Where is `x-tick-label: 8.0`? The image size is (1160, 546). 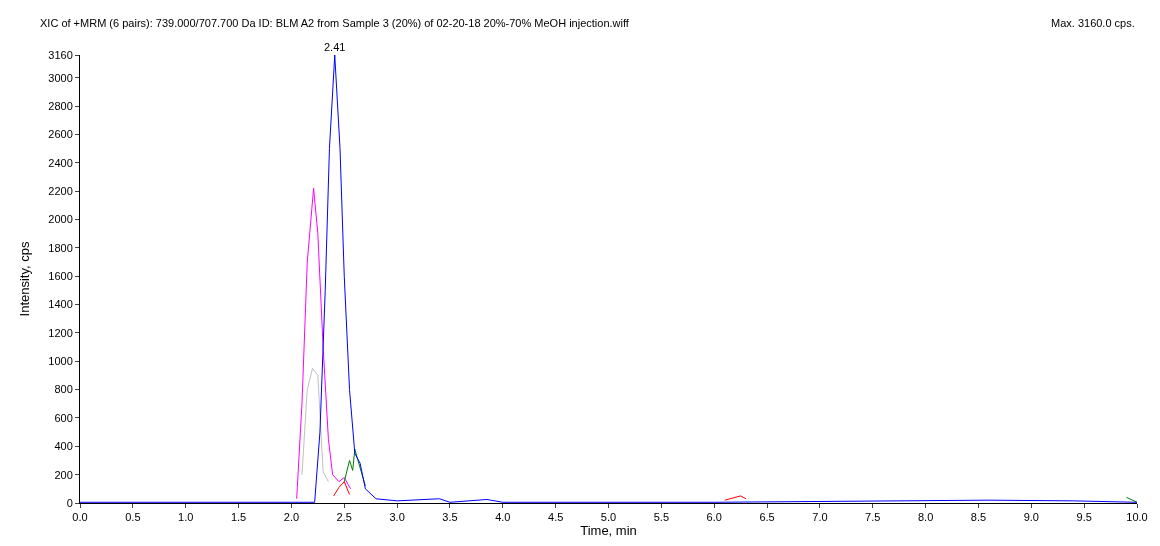 x-tick-label: 8.0 is located at coordinates (925, 517).